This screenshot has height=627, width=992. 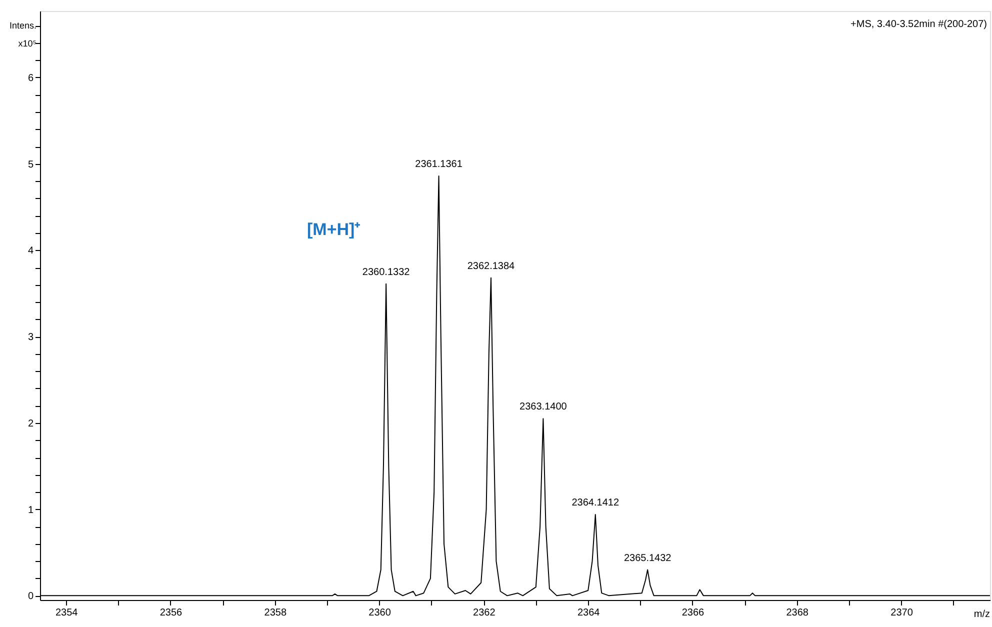 What do you see at coordinates (648, 558) in the screenshot?
I see `annotation: 2365.1432` at bounding box center [648, 558].